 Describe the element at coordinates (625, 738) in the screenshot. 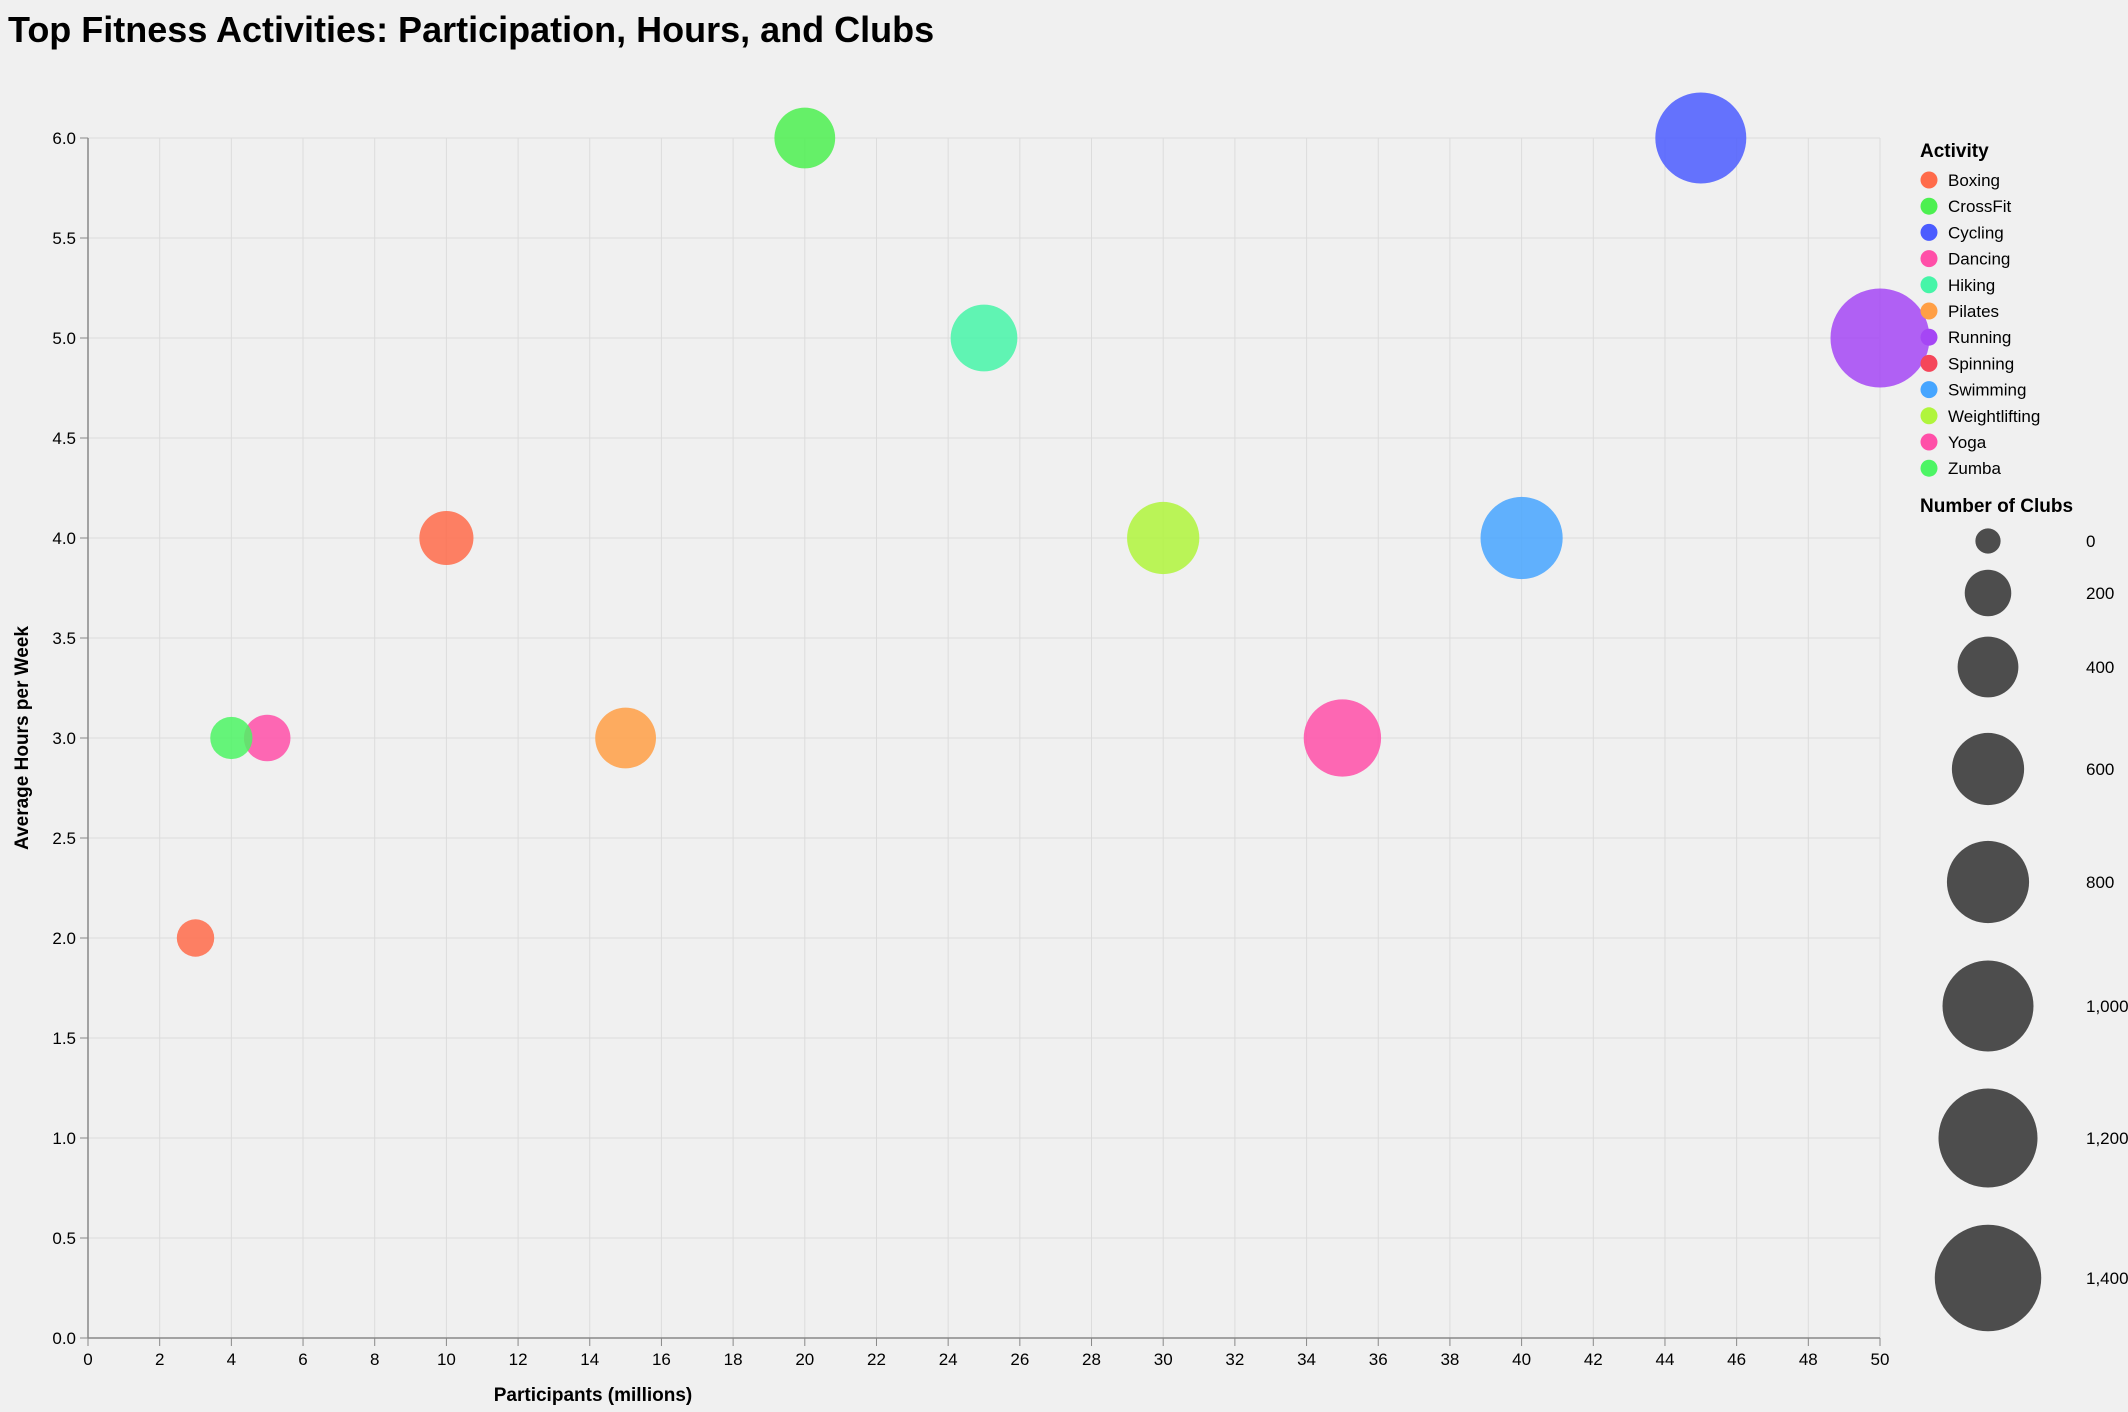

I see `bubble-pilates` at that location.